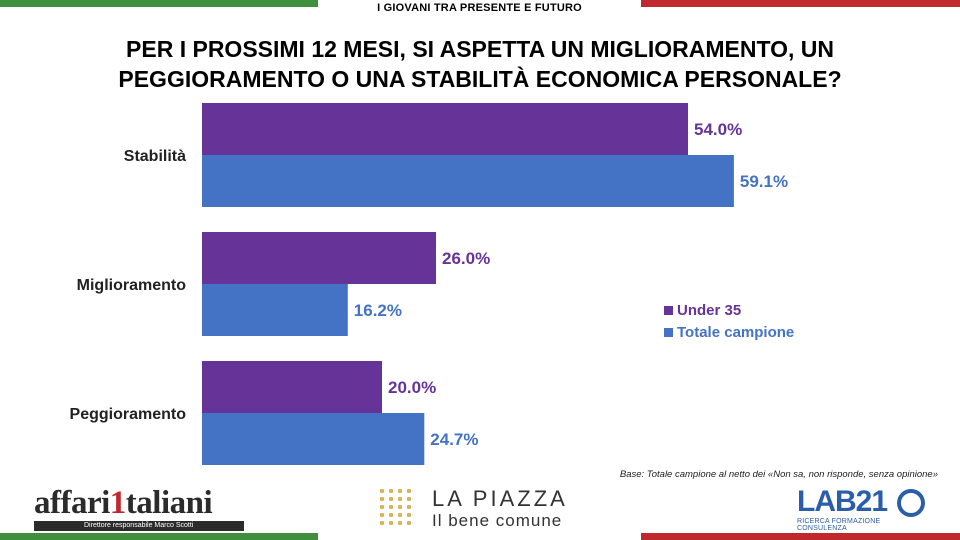 This screenshot has height=540, width=960. Describe the element at coordinates (709, 310) in the screenshot. I see `legend-label-under35: Under 35` at that location.